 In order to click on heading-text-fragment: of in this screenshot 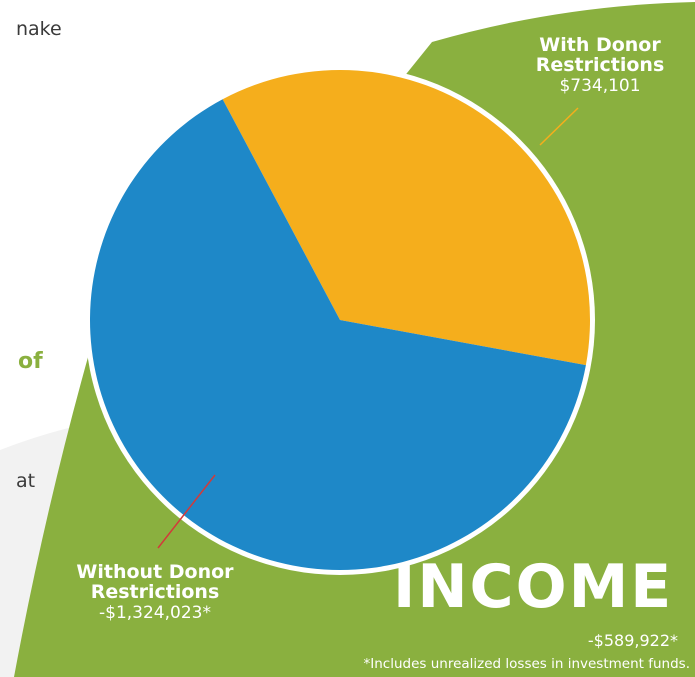, I will do `click(30, 361)`.